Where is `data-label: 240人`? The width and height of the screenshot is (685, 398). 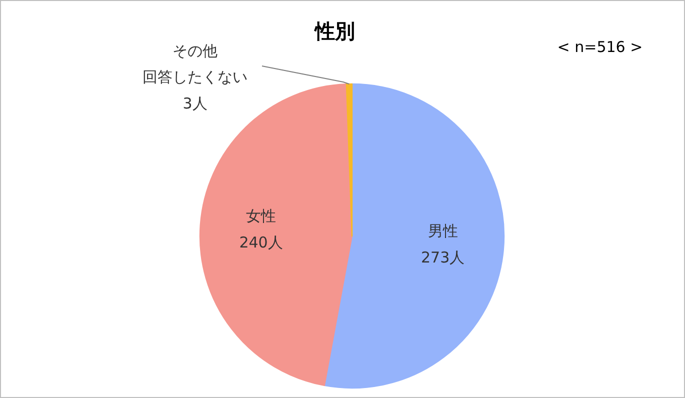 data-label: 240人 is located at coordinates (261, 242).